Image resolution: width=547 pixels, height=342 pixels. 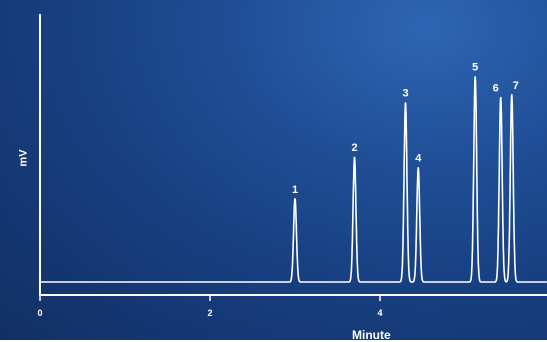 What do you see at coordinates (371, 335) in the screenshot?
I see `x-axis-label: Minute` at bounding box center [371, 335].